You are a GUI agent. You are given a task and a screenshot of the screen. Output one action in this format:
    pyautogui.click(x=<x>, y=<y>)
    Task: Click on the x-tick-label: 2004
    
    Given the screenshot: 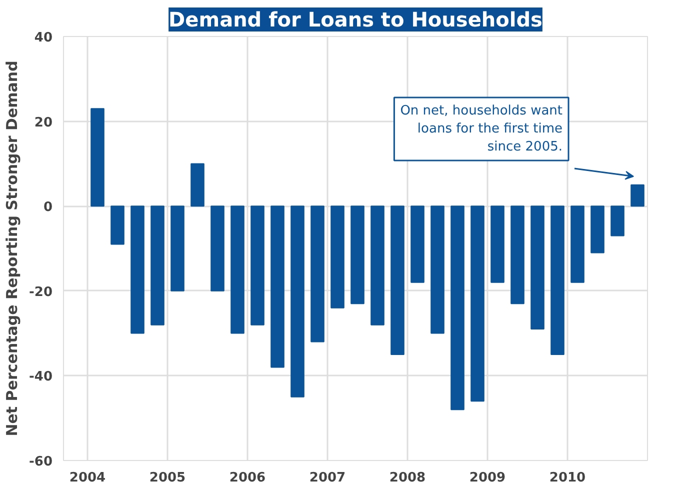 What is the action you would take?
    pyautogui.click(x=87, y=478)
    